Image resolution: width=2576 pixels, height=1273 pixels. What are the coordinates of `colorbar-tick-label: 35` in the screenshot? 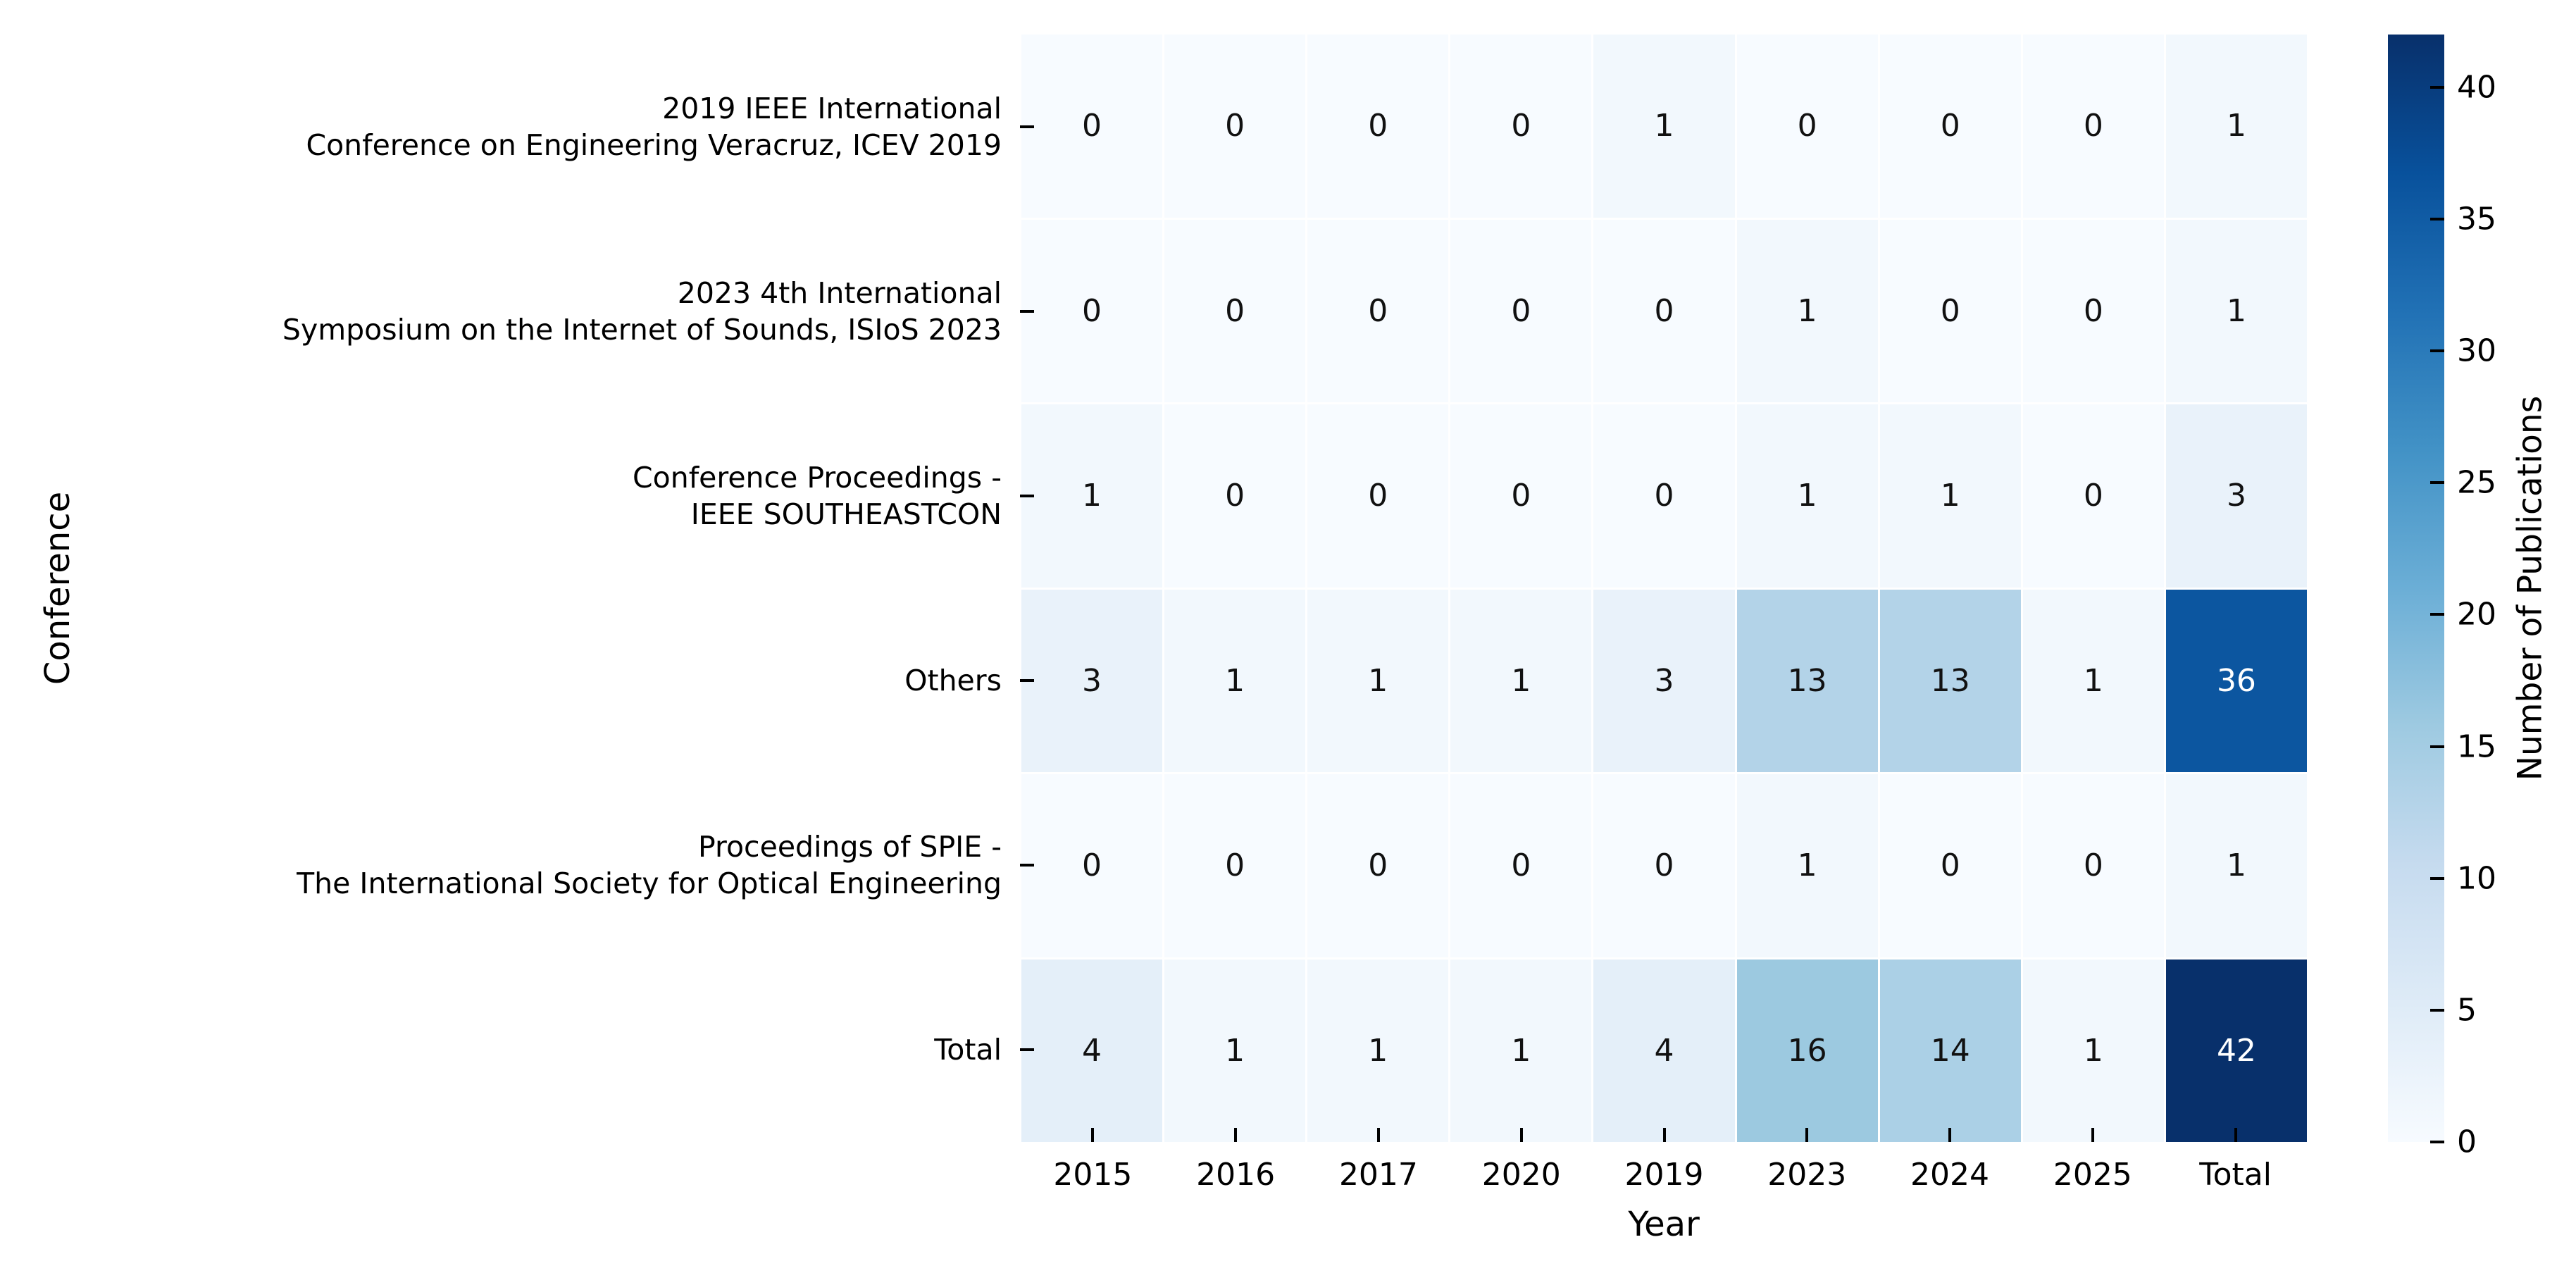 It's located at (2476, 219).